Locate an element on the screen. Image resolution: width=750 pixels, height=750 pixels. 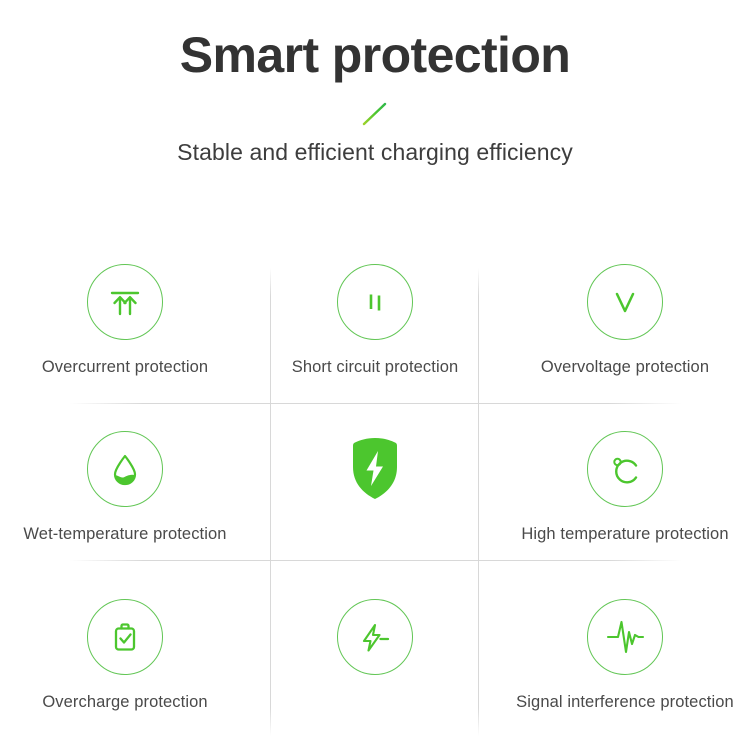
page-subtitle: Stable and efficient charging efficiency is located at coordinates (375, 152).